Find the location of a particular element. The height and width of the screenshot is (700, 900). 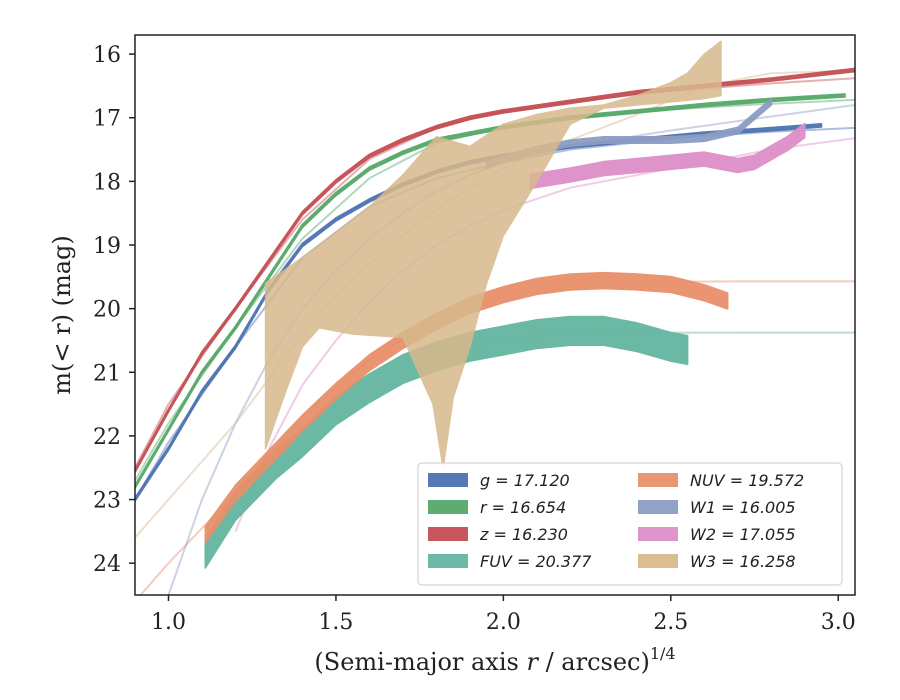

y-tick-label: 19 is located at coordinates (107, 246).